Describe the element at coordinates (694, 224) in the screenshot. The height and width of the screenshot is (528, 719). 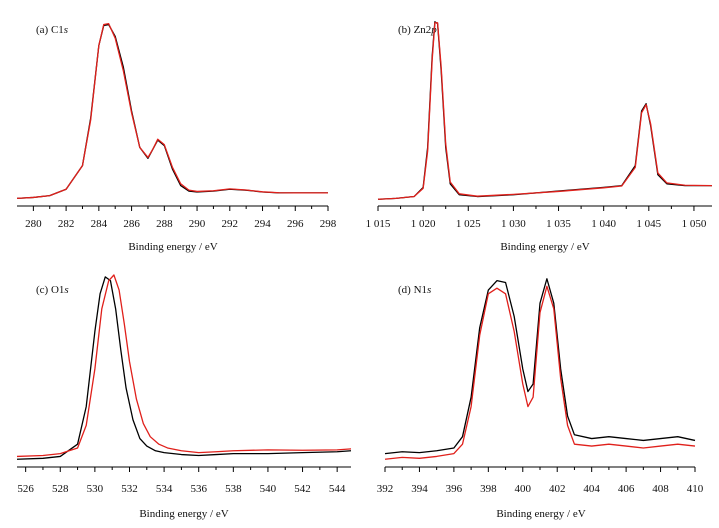
I see `panel-b-x-tick-label: 1 050` at that location.